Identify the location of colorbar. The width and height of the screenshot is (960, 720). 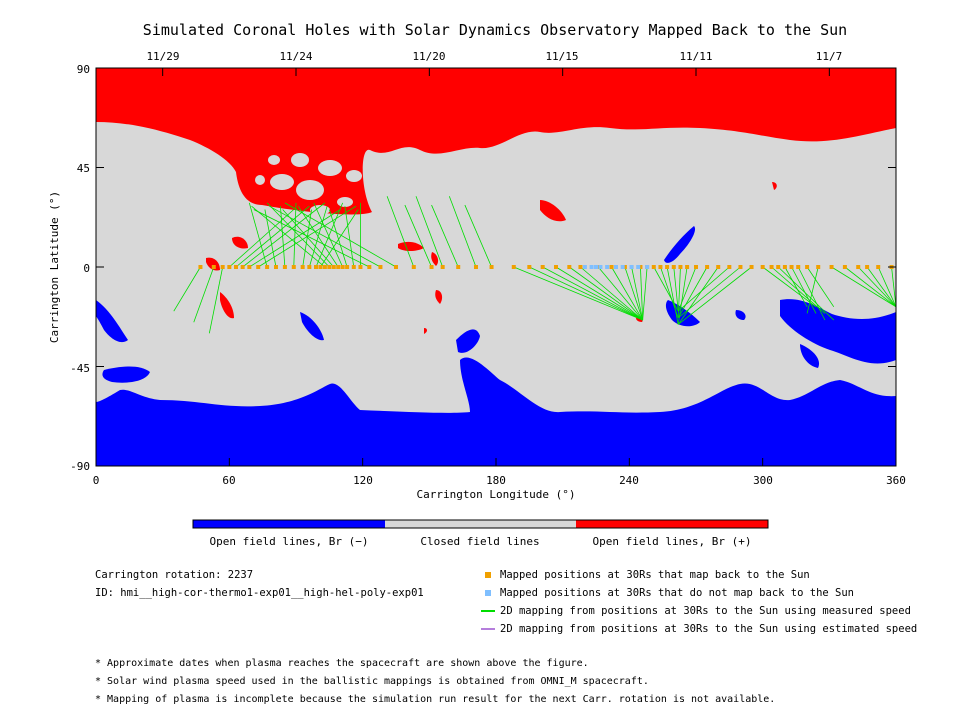
(480, 524).